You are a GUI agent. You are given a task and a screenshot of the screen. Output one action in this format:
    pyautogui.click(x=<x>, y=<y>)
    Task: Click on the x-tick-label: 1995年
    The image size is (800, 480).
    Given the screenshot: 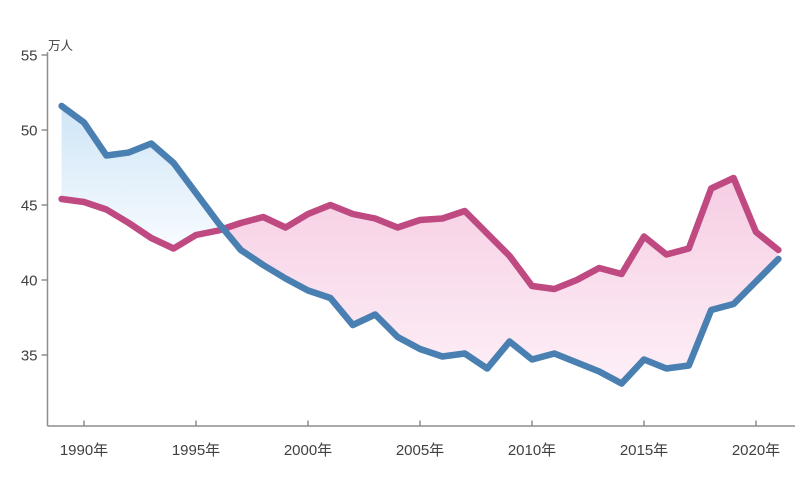 What is the action you would take?
    pyautogui.click(x=196, y=450)
    